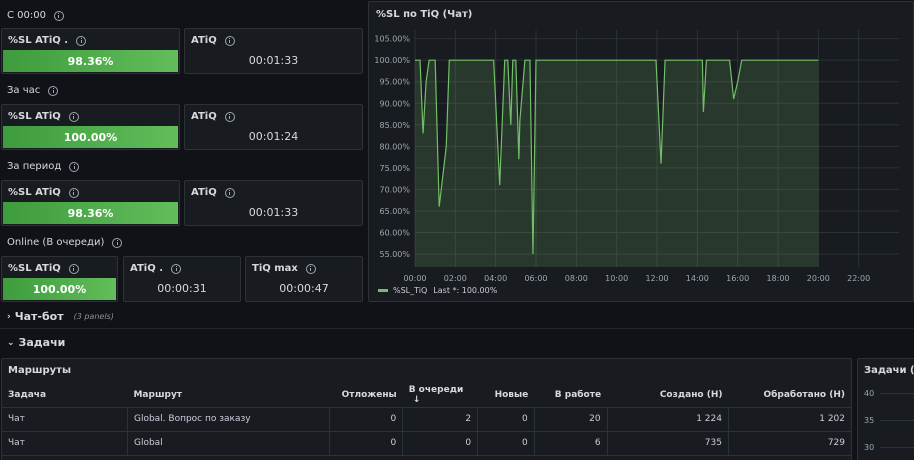 The height and width of the screenshot is (460, 914). What do you see at coordinates (383, 290) in the screenshot?
I see `legend-swatch` at bounding box center [383, 290].